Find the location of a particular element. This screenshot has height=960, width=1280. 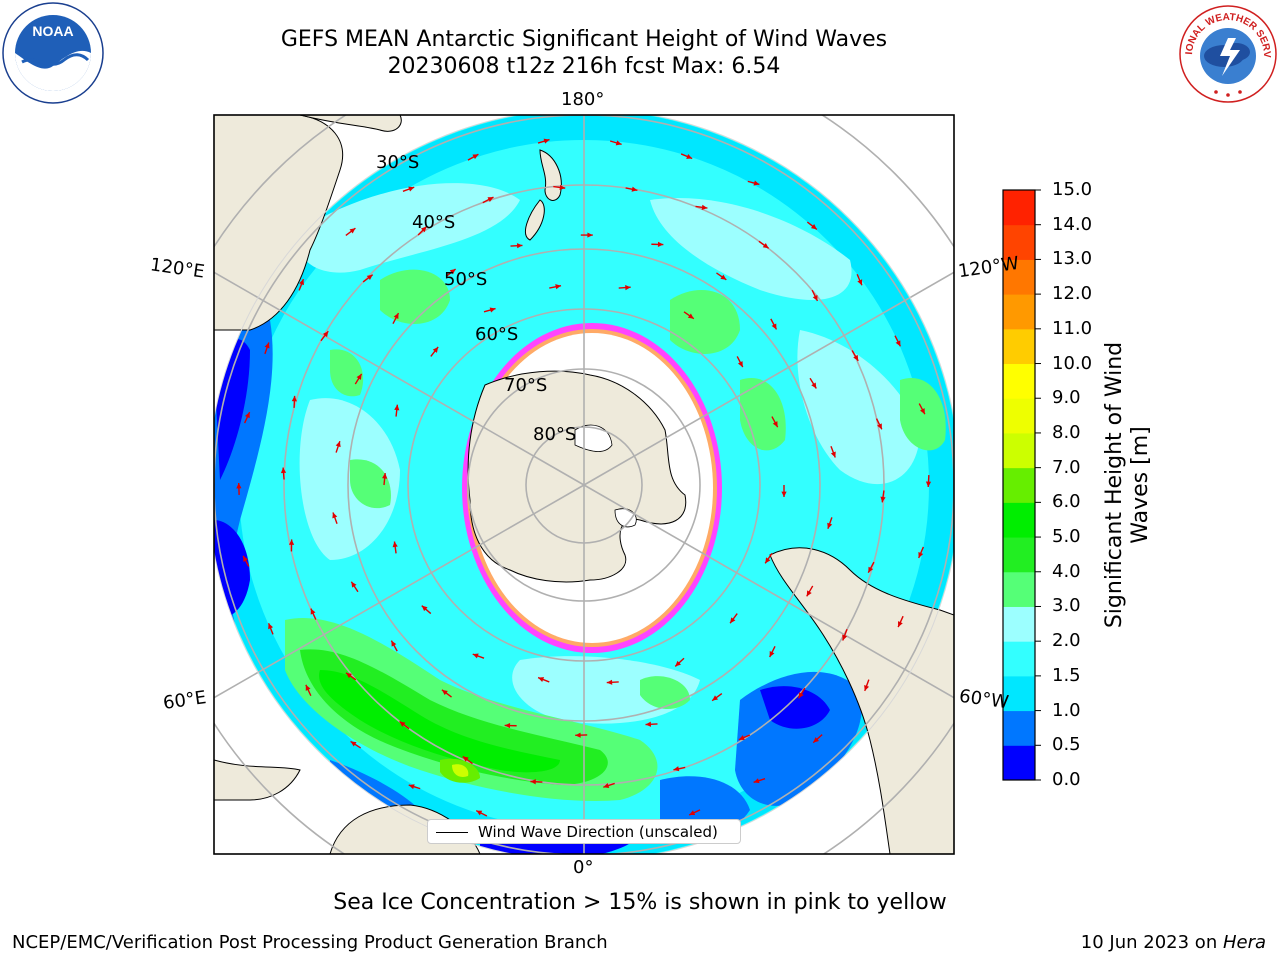

colorbar-title-line1: Significant Height of Wind is located at coordinates (1114, 485).